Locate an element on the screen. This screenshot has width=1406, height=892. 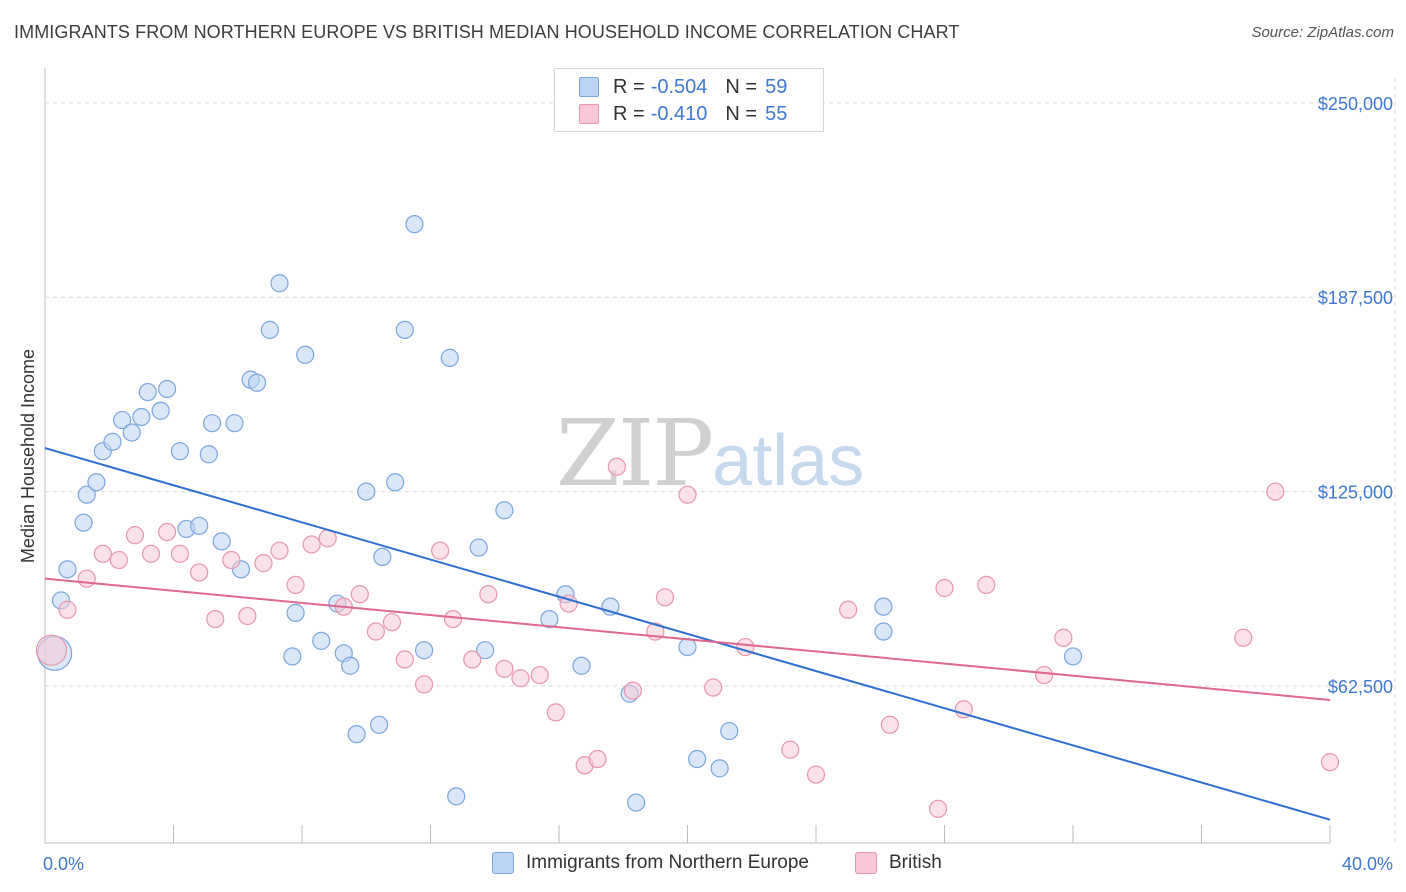
legend-item-northern-europe: Immigrants from Northern Europe is located at coordinates (650, 863).